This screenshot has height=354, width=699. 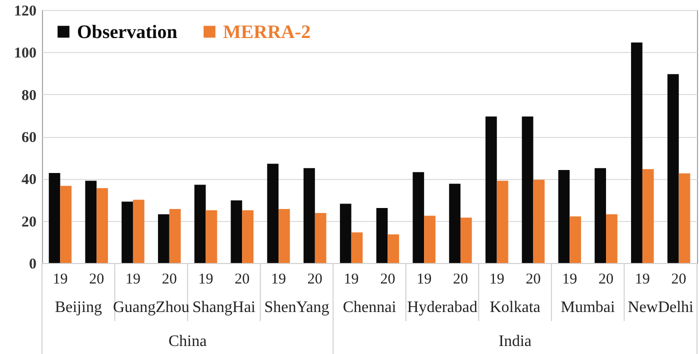 I want to click on text: Beijing, so click(x=78, y=307).